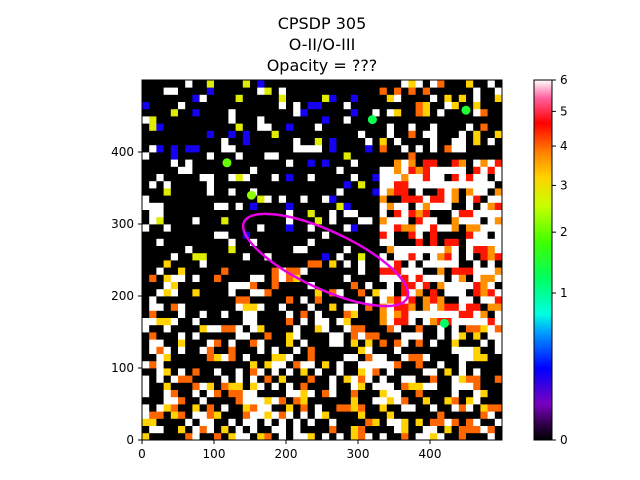 This screenshot has width=640, height=480. I want to click on x-tick-label: 0, so click(142, 454).